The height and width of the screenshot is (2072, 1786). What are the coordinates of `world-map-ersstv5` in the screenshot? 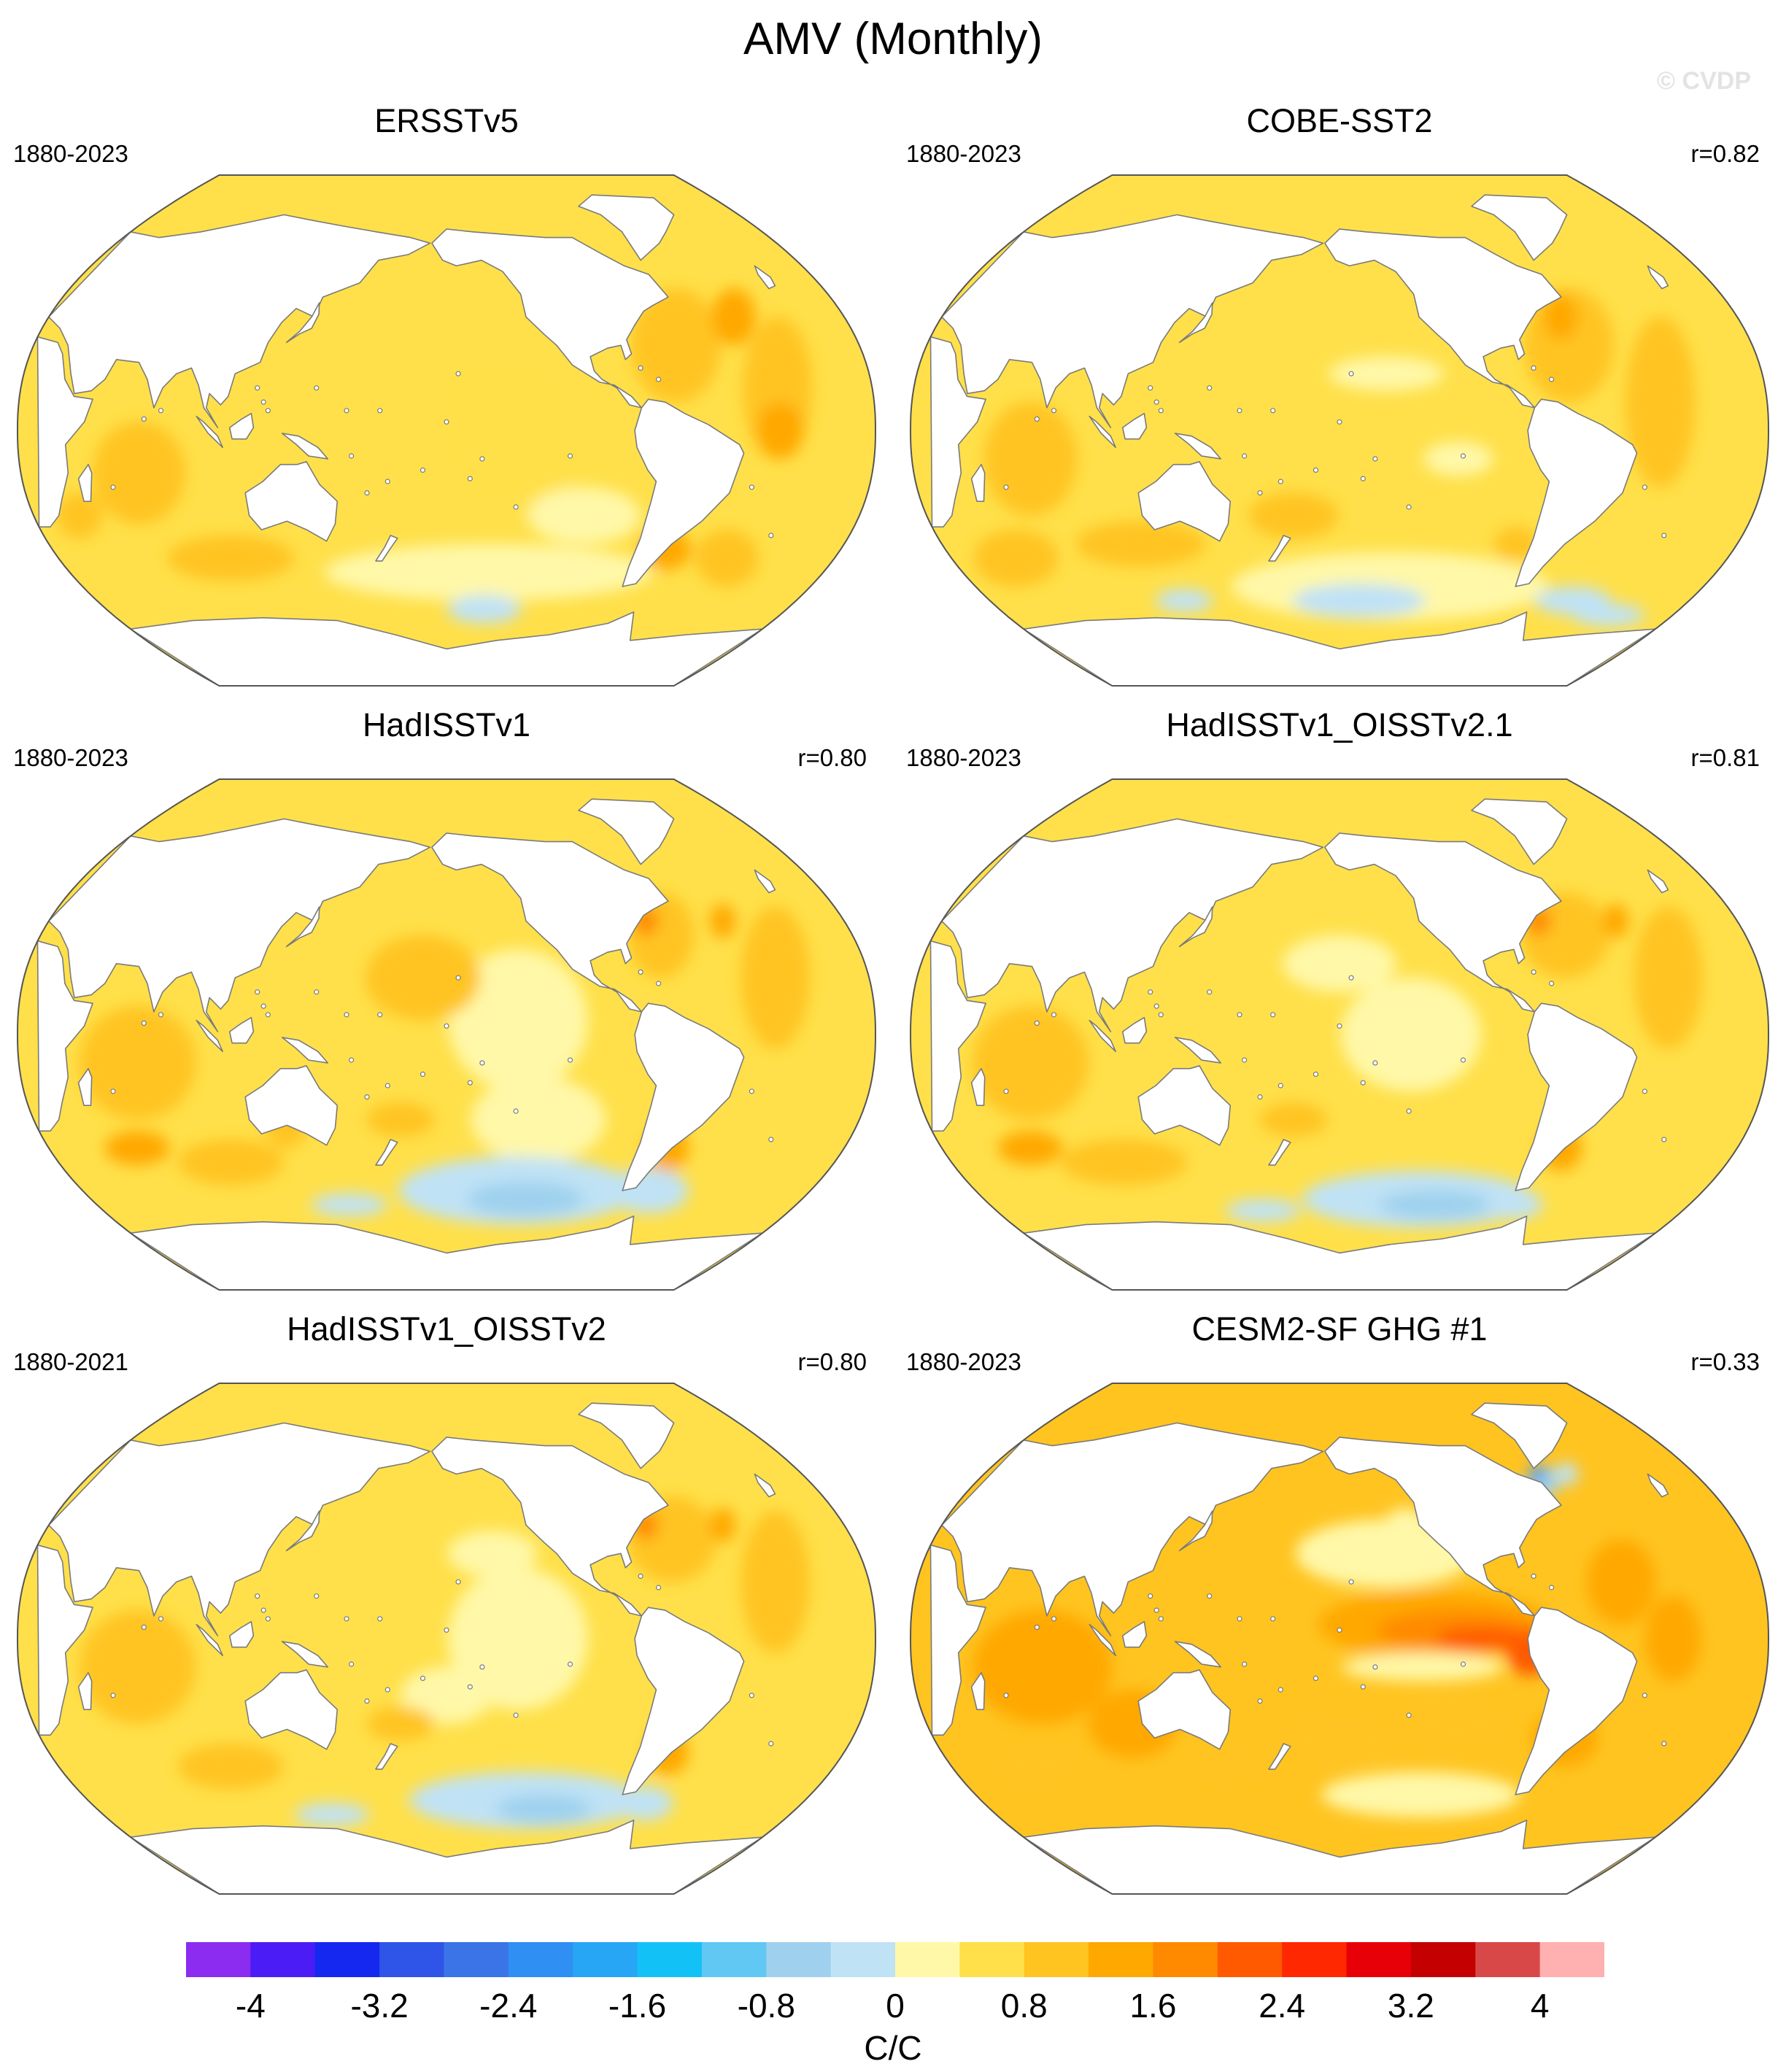 It's located at (446, 430).